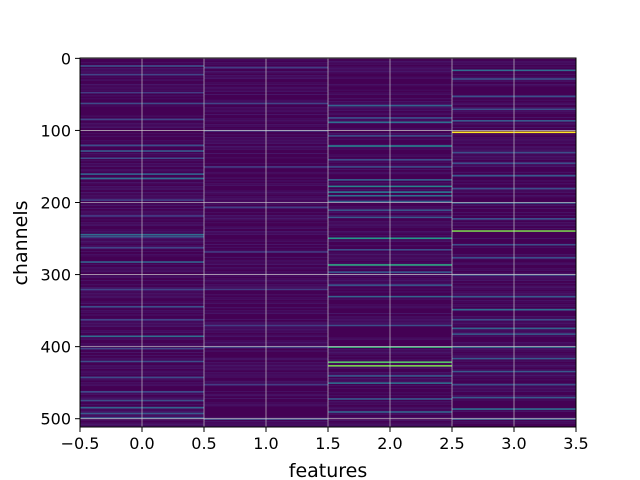  What do you see at coordinates (203, 443) in the screenshot?
I see `x-tick-label: 0.5` at bounding box center [203, 443].